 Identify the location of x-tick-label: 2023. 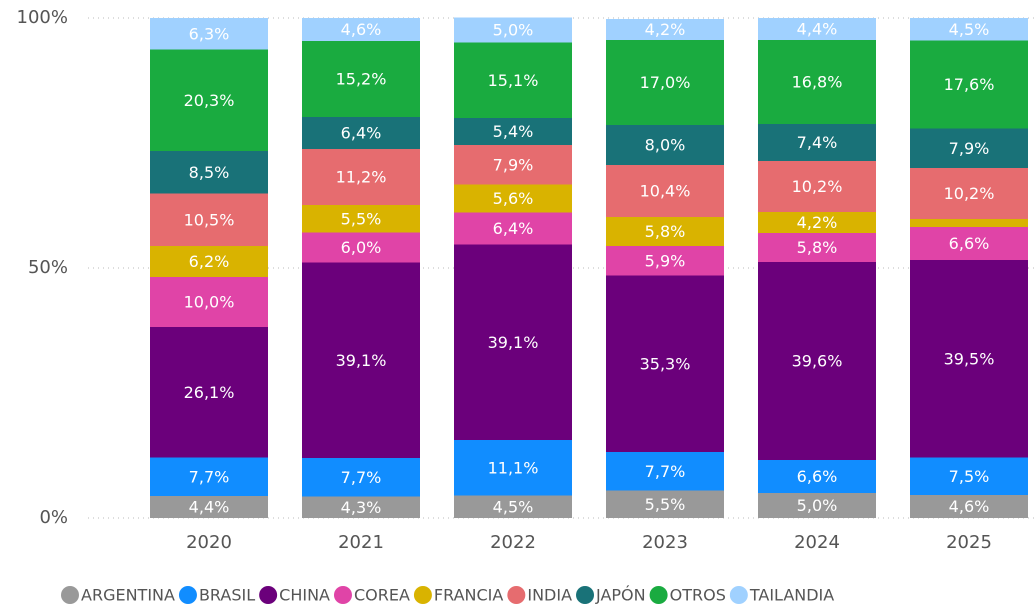
(665, 542).